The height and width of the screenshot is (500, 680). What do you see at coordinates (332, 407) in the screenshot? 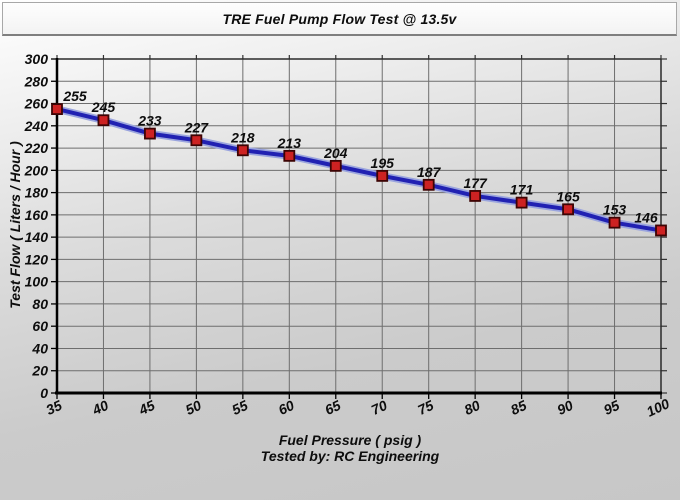
I see `x-tick-label: 65` at bounding box center [332, 407].